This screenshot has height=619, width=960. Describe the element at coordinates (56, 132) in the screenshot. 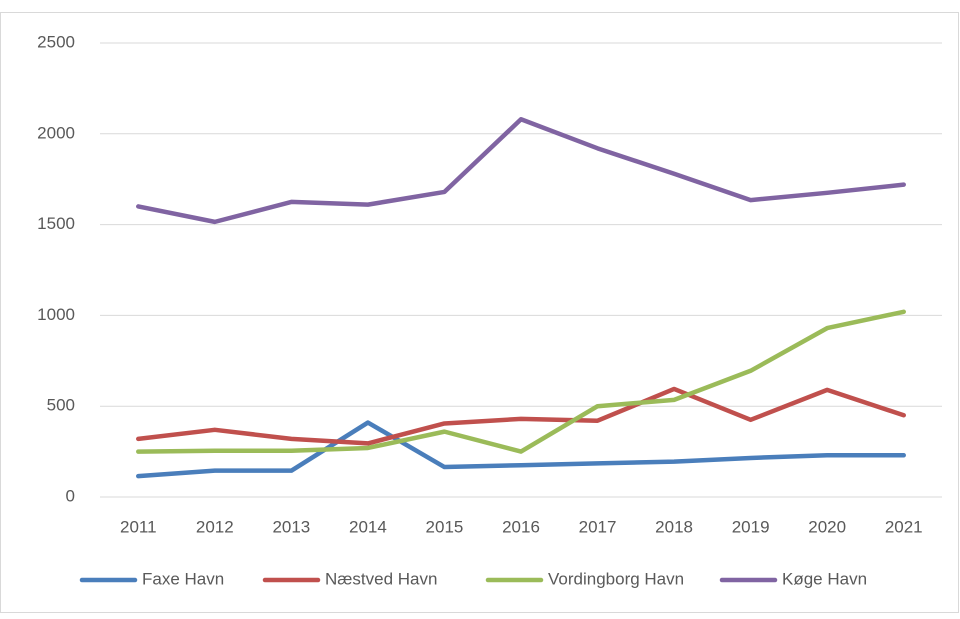

I see `y-tick-label: 2000` at that location.